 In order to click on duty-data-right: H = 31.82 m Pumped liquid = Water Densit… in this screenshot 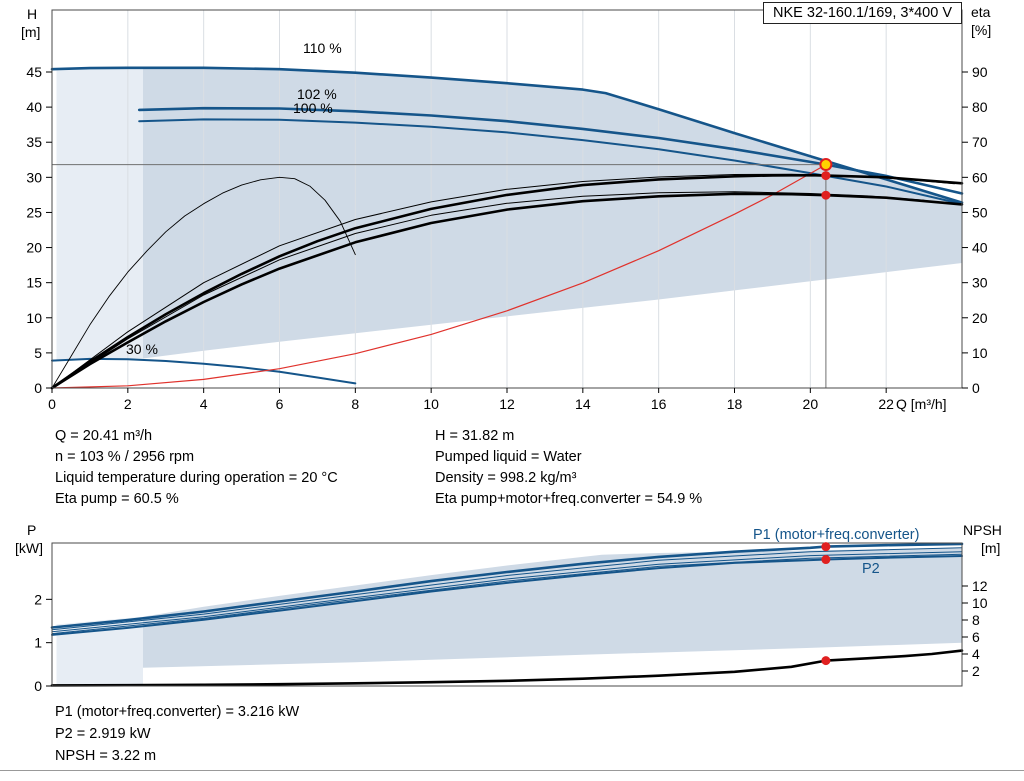, I will do `click(568, 468)`.